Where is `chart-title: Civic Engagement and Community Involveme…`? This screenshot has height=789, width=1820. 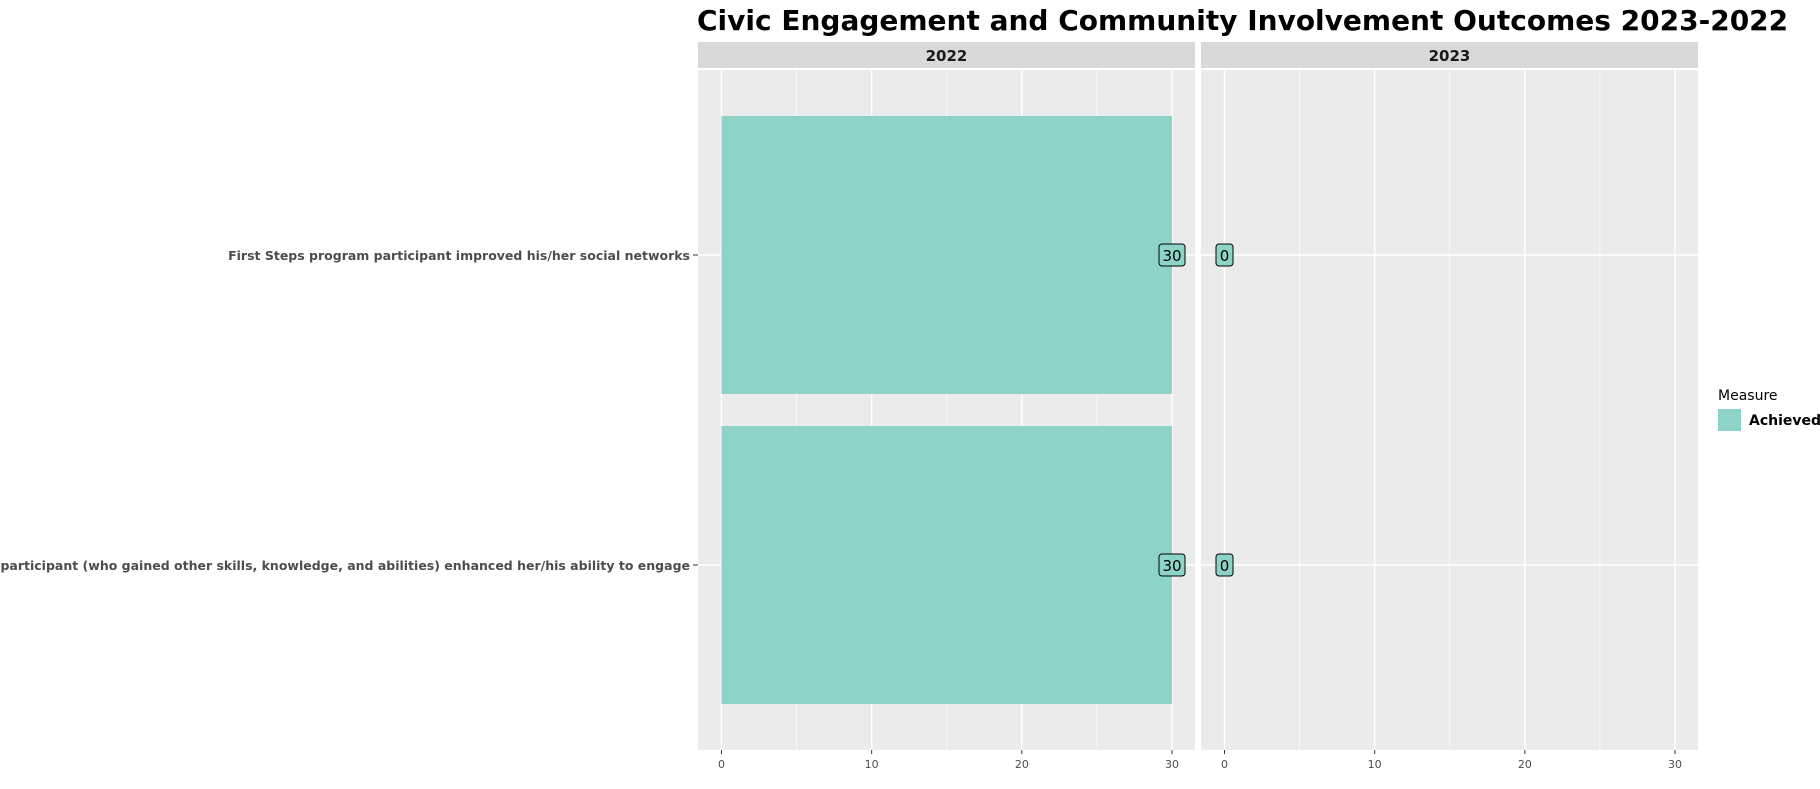 chart-title: Civic Engagement and Community Involveme… is located at coordinates (1242, 20).